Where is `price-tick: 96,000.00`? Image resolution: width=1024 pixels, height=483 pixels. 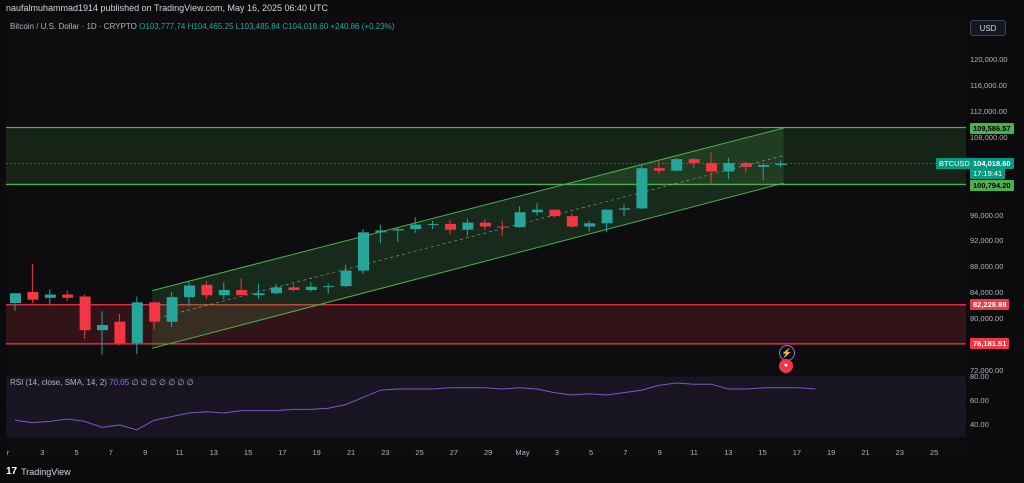
price-tick: 96,000.00 is located at coordinates (987, 215).